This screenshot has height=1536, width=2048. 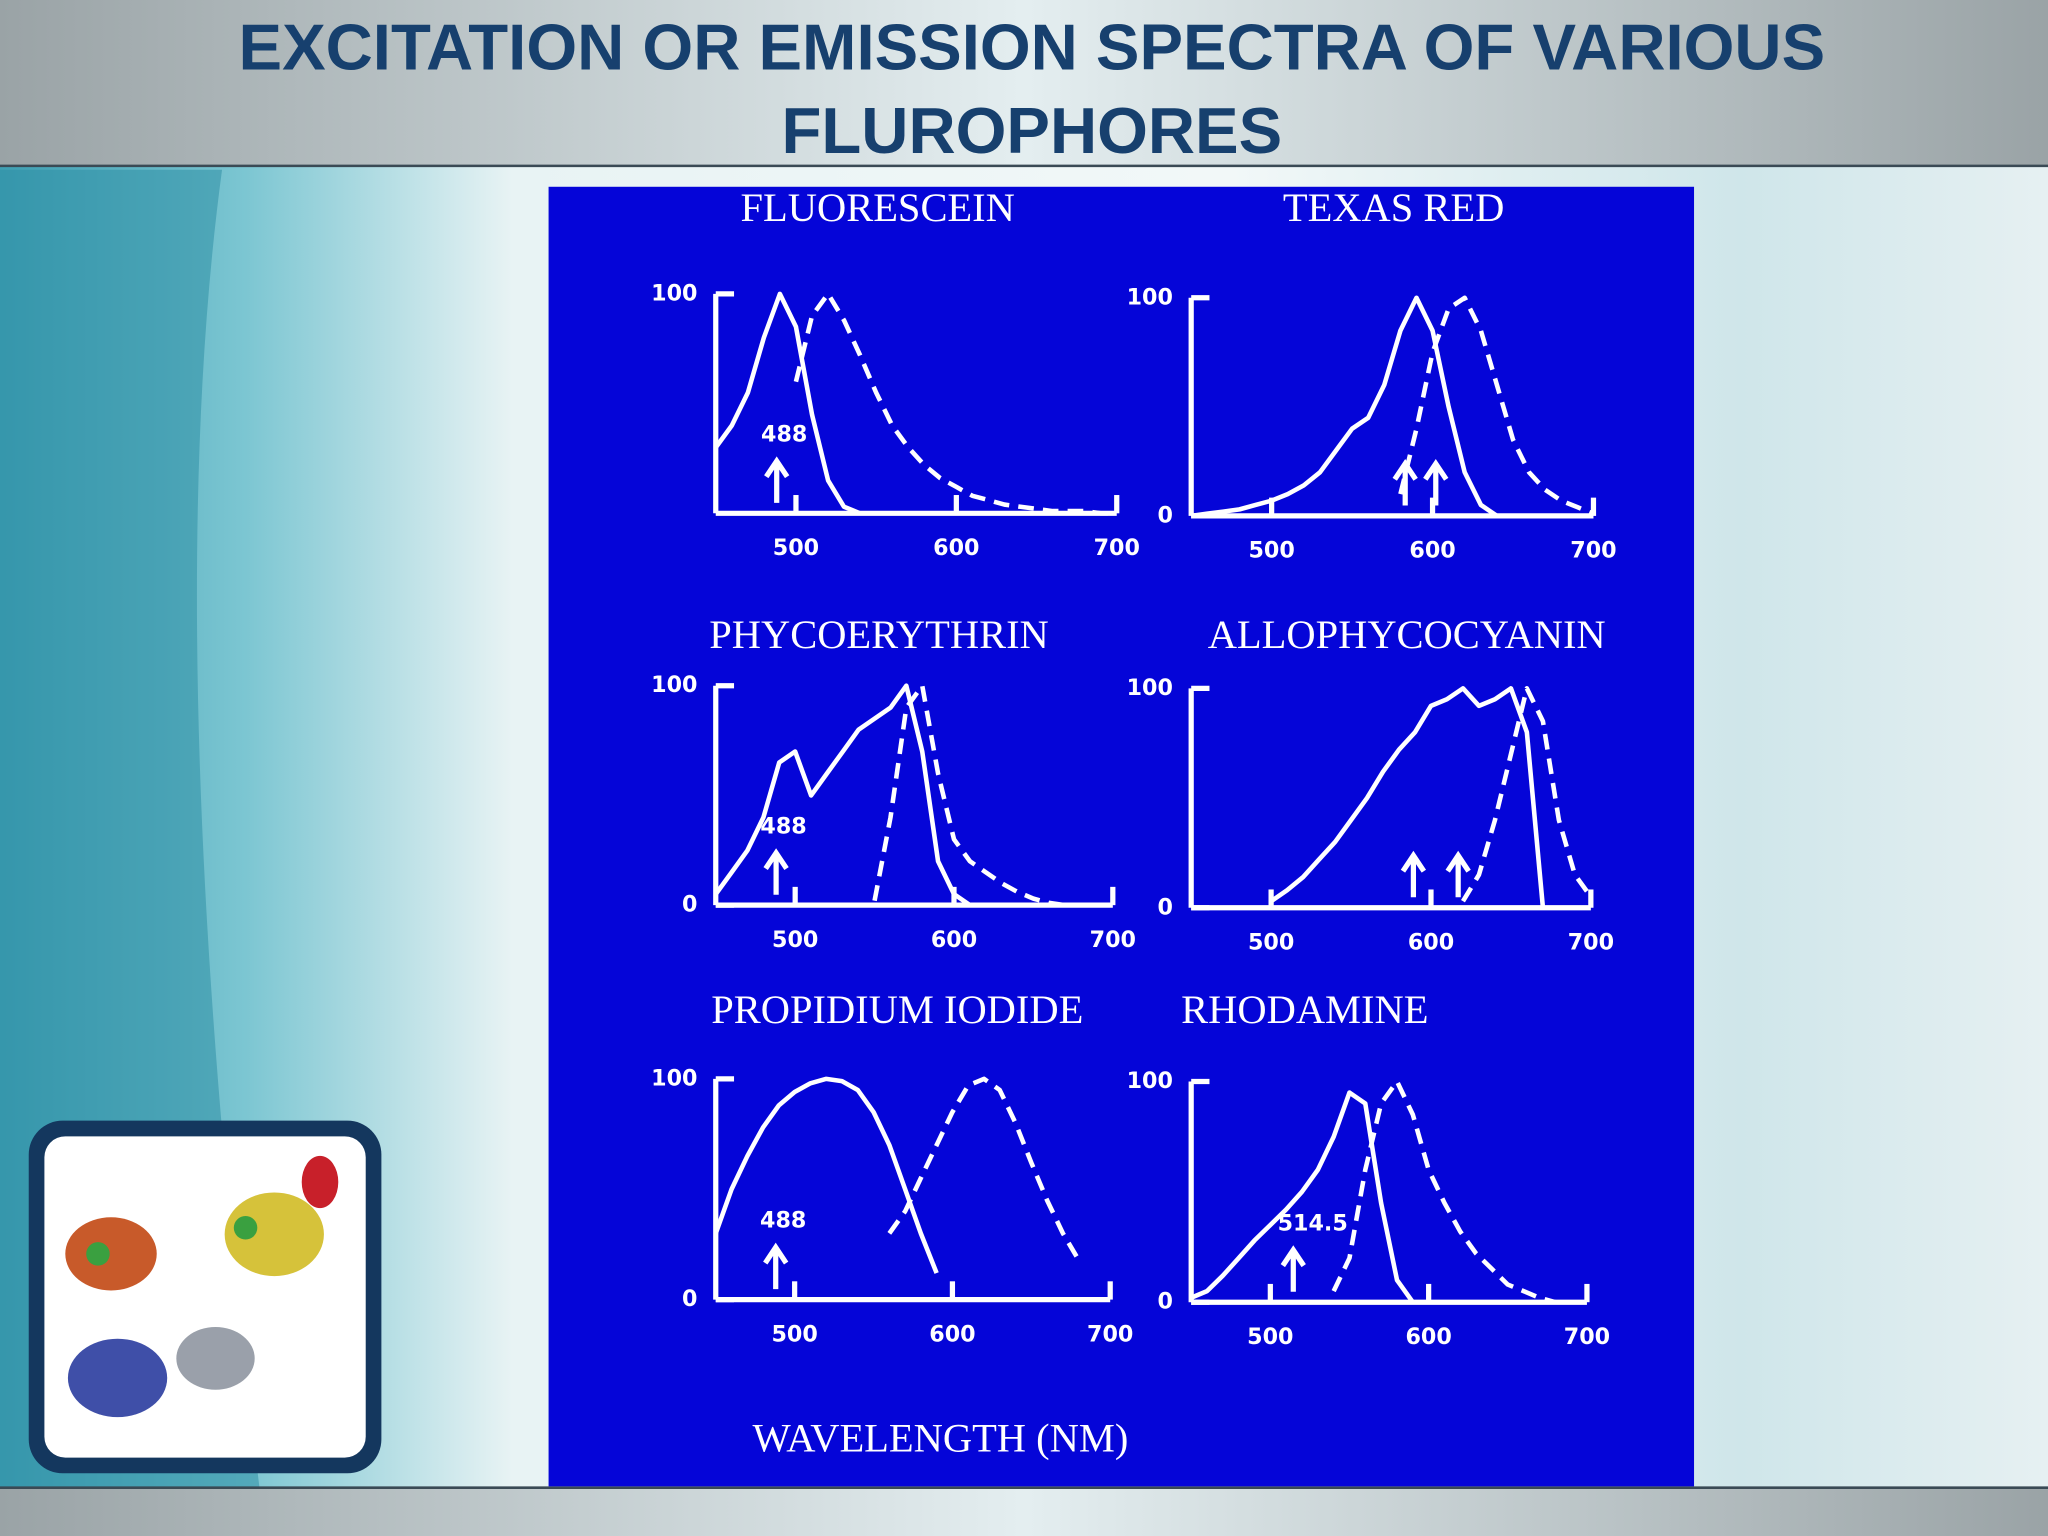 What do you see at coordinates (1032, 130) in the screenshot?
I see `slide-title: FLUROPHORES` at bounding box center [1032, 130].